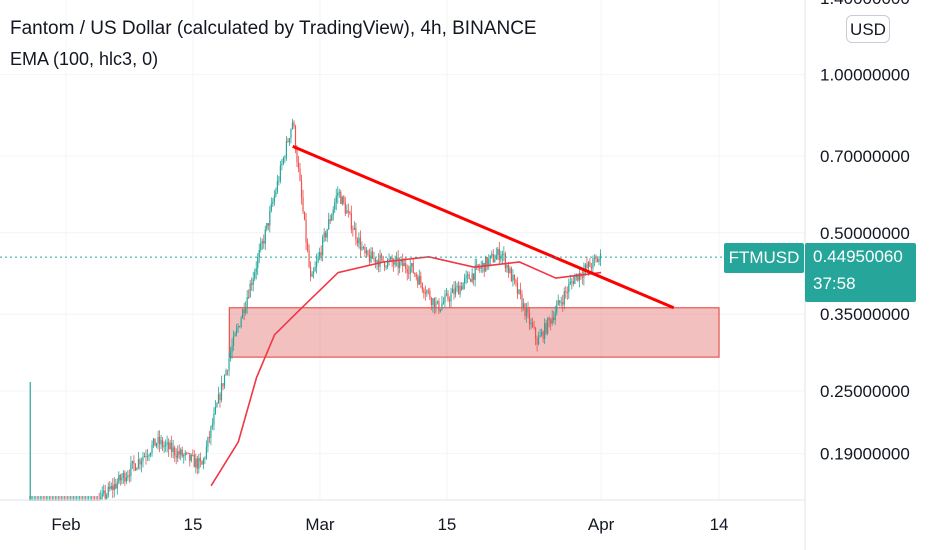 The width and height of the screenshot is (932, 550). What do you see at coordinates (764, 258) in the screenshot?
I see `symbol-price-tag: FTMUSD` at bounding box center [764, 258].